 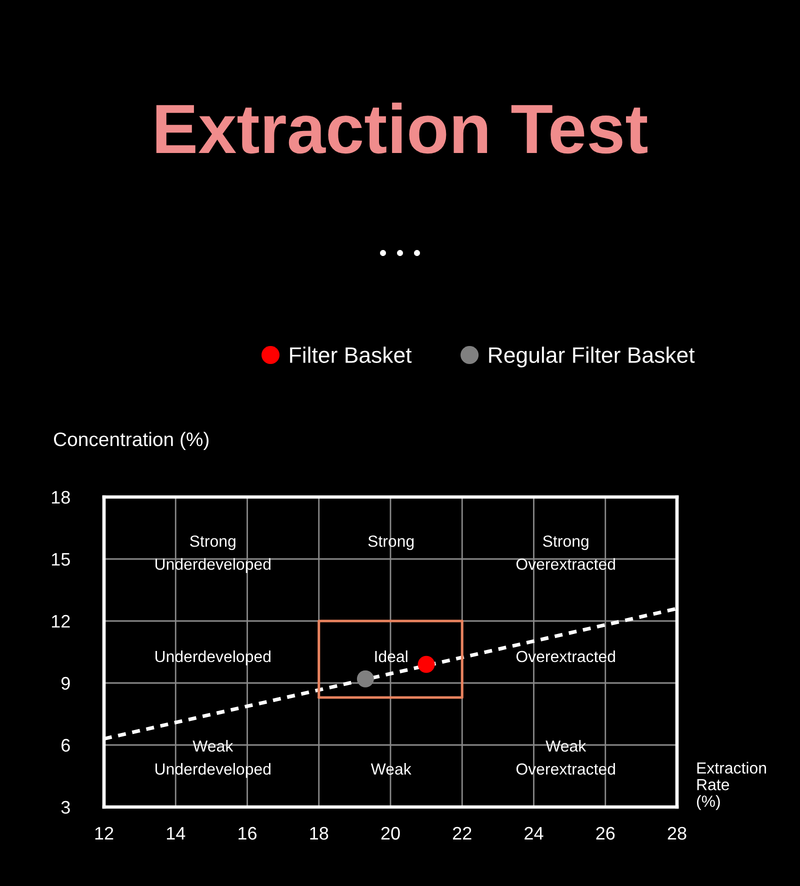 What do you see at coordinates (213, 658) in the screenshot?
I see `annotation: Underdeveloped` at bounding box center [213, 658].